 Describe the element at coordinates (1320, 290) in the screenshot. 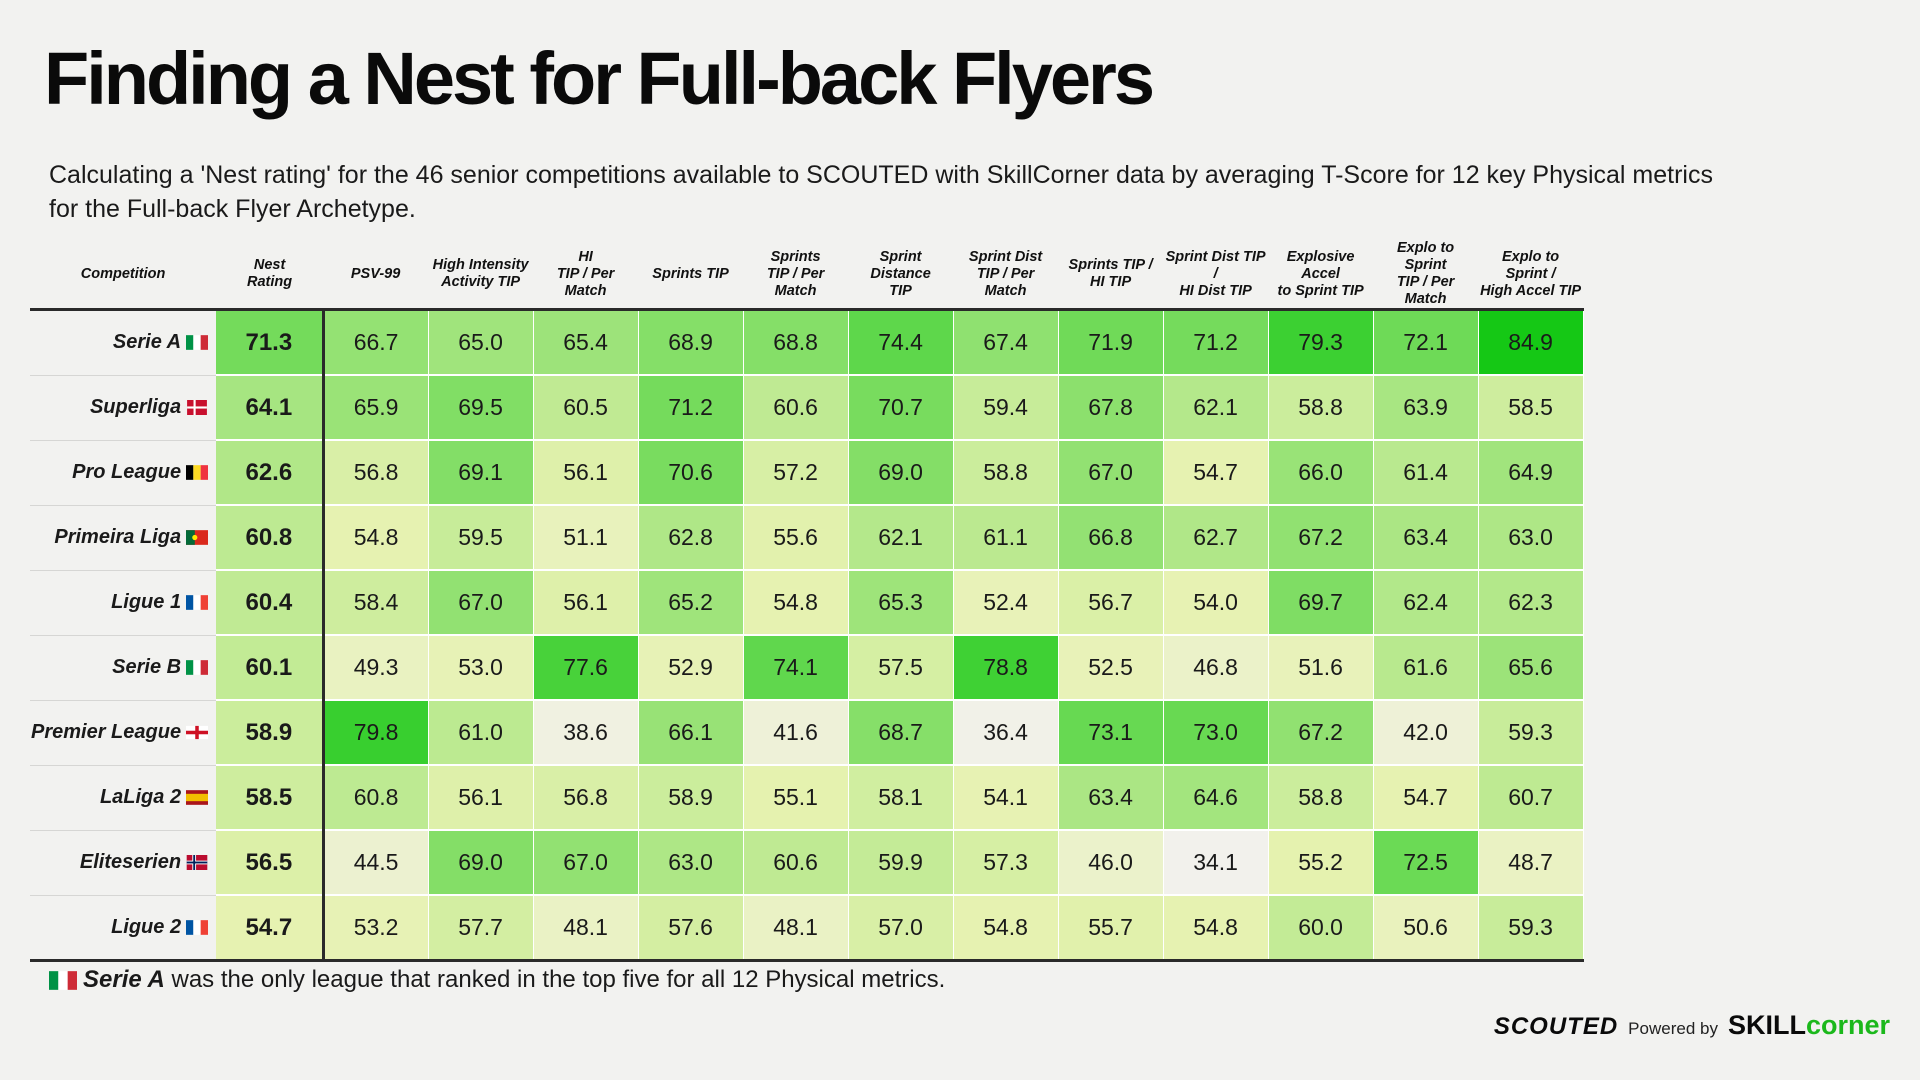

I see `column-header-line: to Sprint TIP` at that location.